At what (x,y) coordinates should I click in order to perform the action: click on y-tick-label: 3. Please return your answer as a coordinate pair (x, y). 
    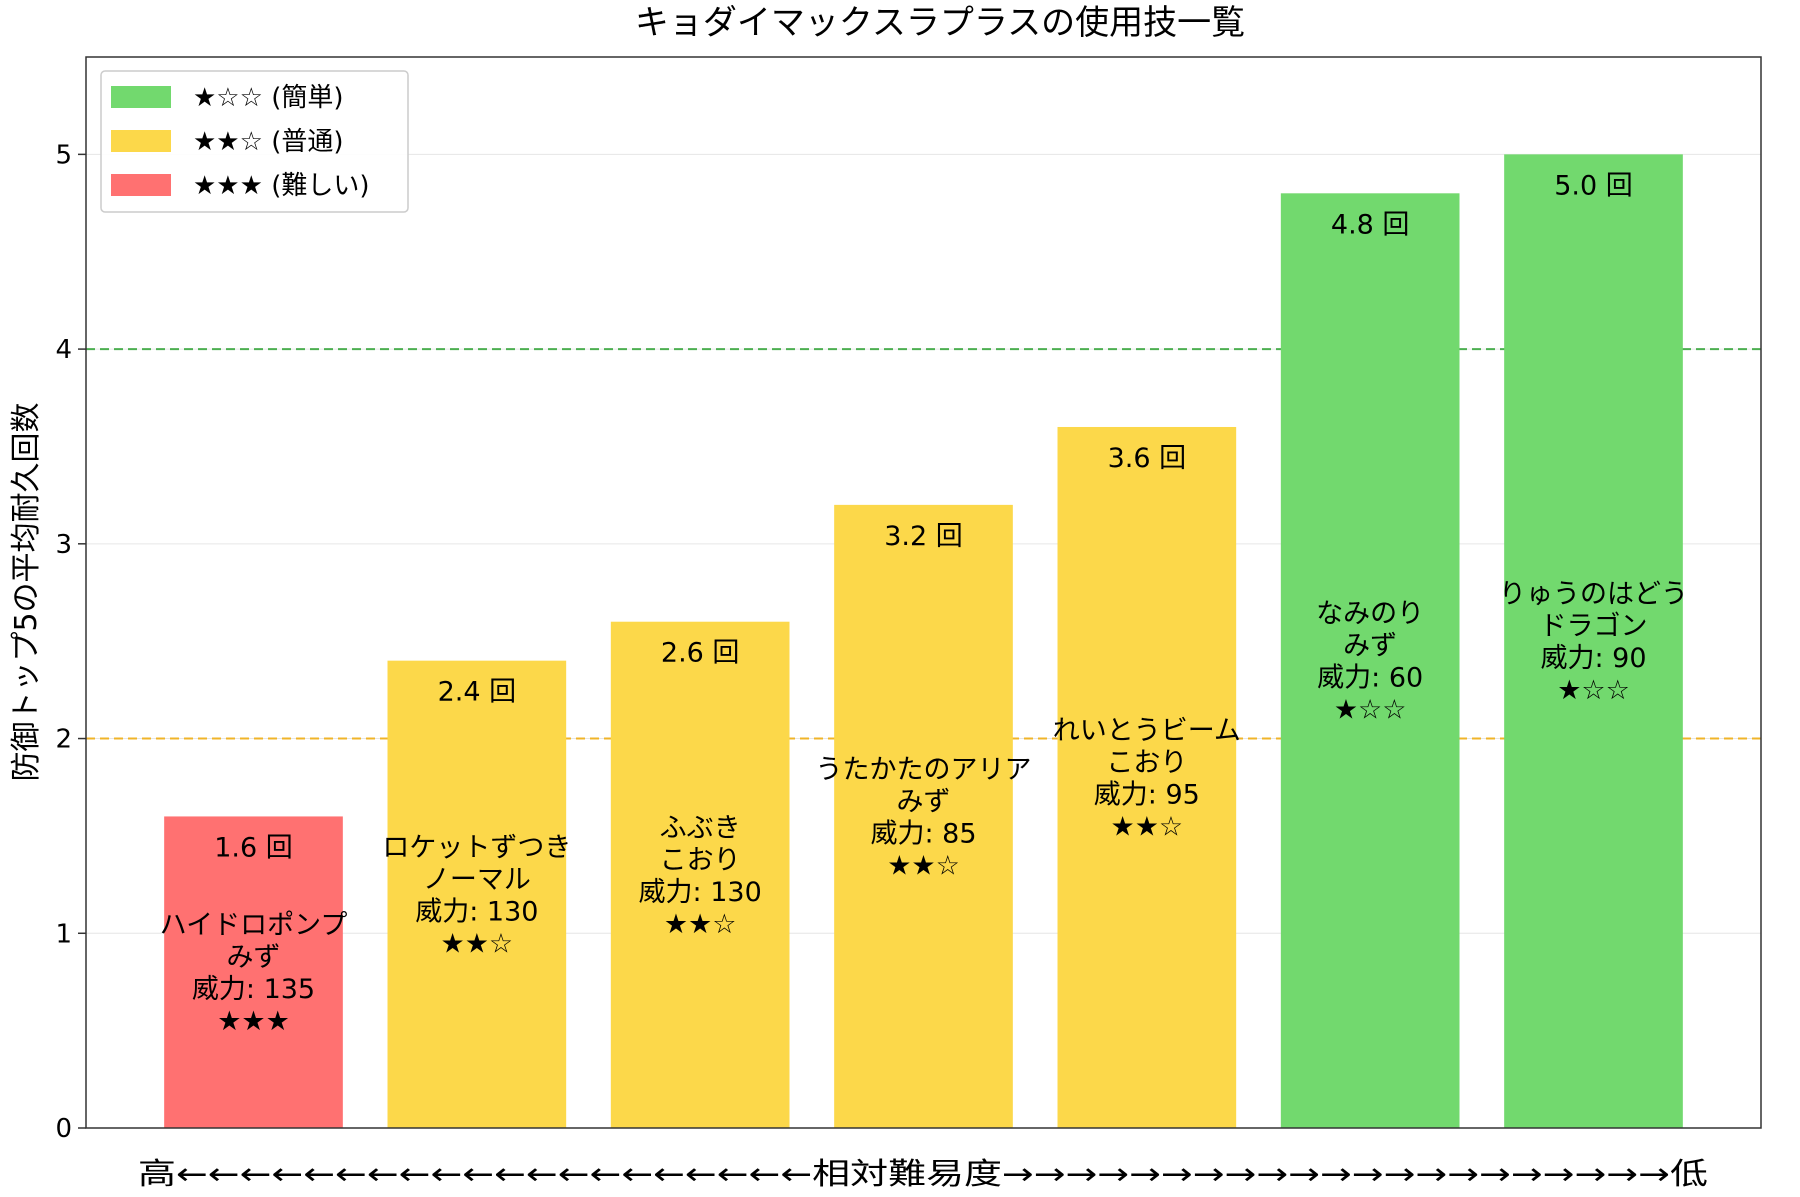
    Looking at the image, I should click on (63, 545).